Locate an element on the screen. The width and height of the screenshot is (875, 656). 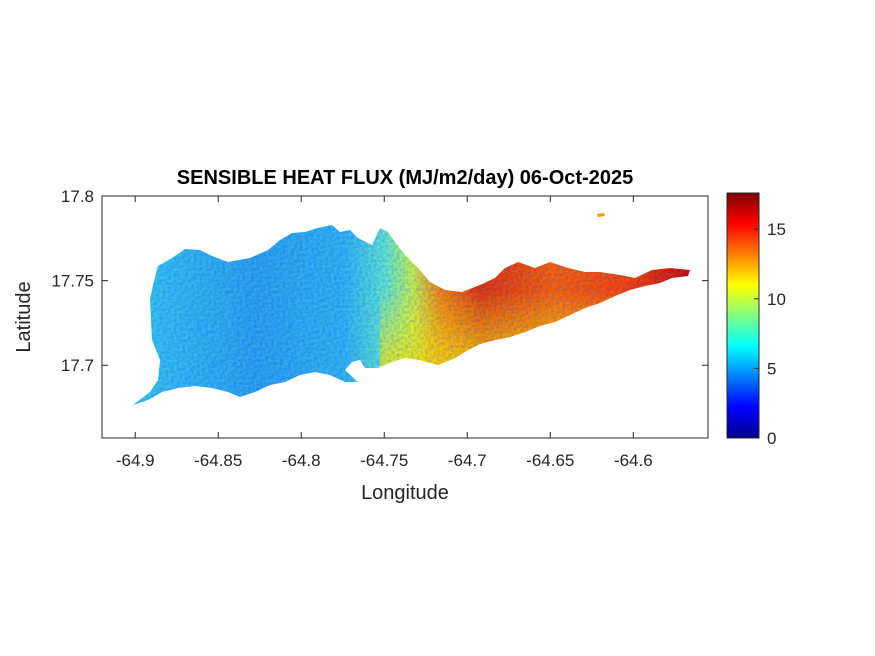
x-tick-label: -64.65 is located at coordinates (550, 460).